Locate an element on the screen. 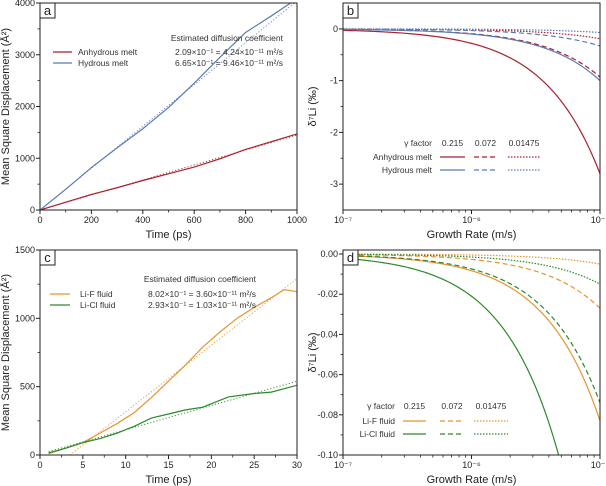 Image resolution: width=606 pixels, height=486 pixels. y-tick-label: -0.04 is located at coordinates (327, 334).